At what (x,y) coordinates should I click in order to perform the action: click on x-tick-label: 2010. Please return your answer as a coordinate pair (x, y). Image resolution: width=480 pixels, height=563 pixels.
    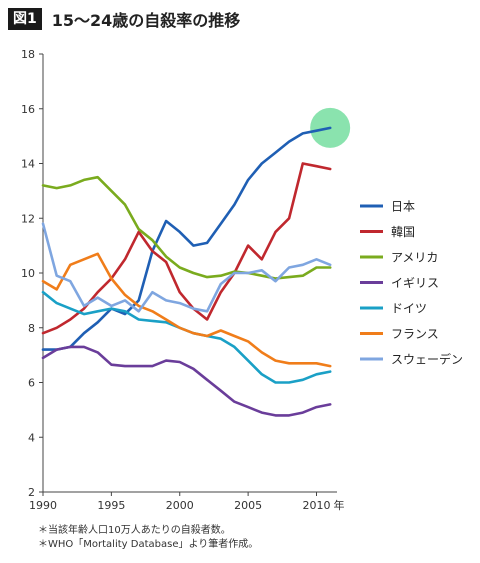
    Looking at the image, I should click on (316, 505).